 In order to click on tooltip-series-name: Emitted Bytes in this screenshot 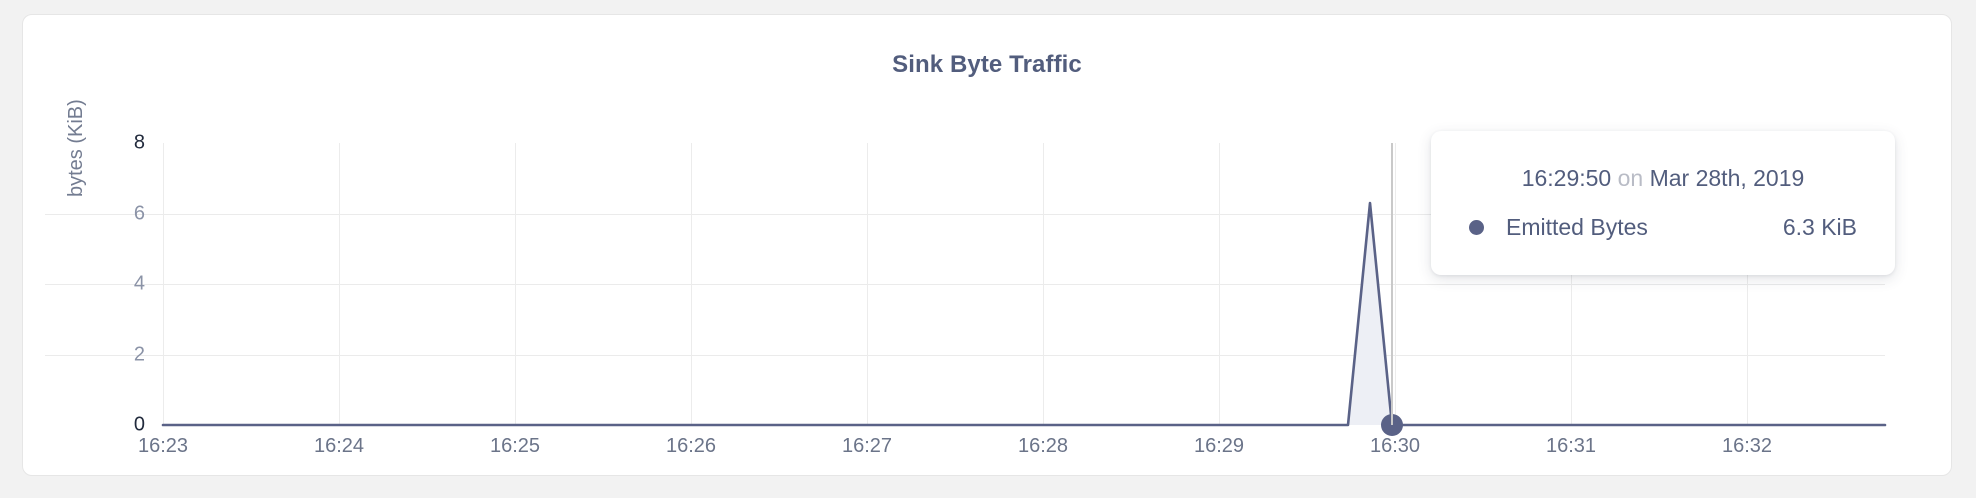, I will do `click(1577, 227)`.